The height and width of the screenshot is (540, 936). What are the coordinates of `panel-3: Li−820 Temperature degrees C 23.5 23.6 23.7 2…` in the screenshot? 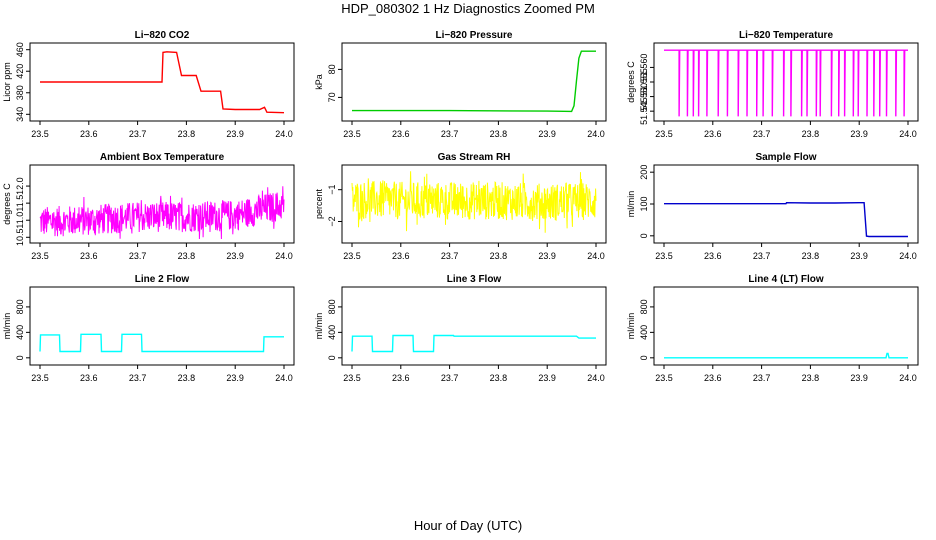 It's located at (772, 84).